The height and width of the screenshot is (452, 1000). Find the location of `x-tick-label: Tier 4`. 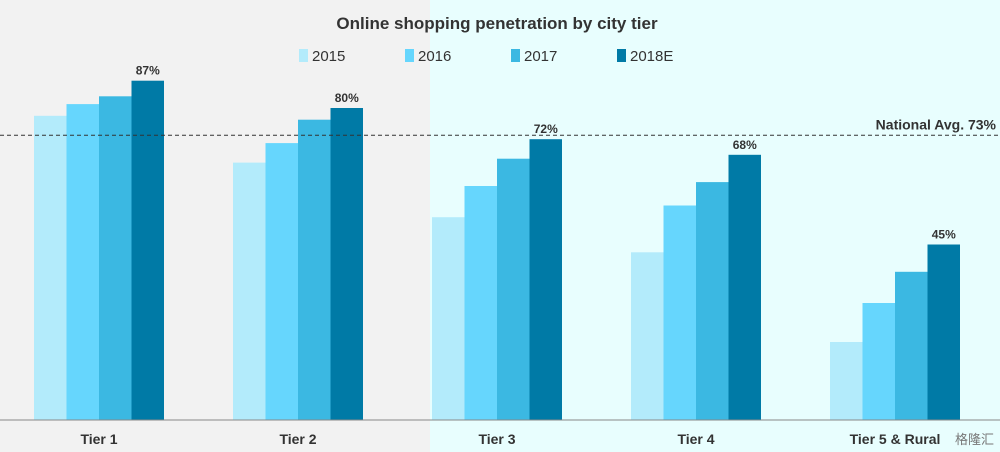

x-tick-label: Tier 4 is located at coordinates (695, 439).